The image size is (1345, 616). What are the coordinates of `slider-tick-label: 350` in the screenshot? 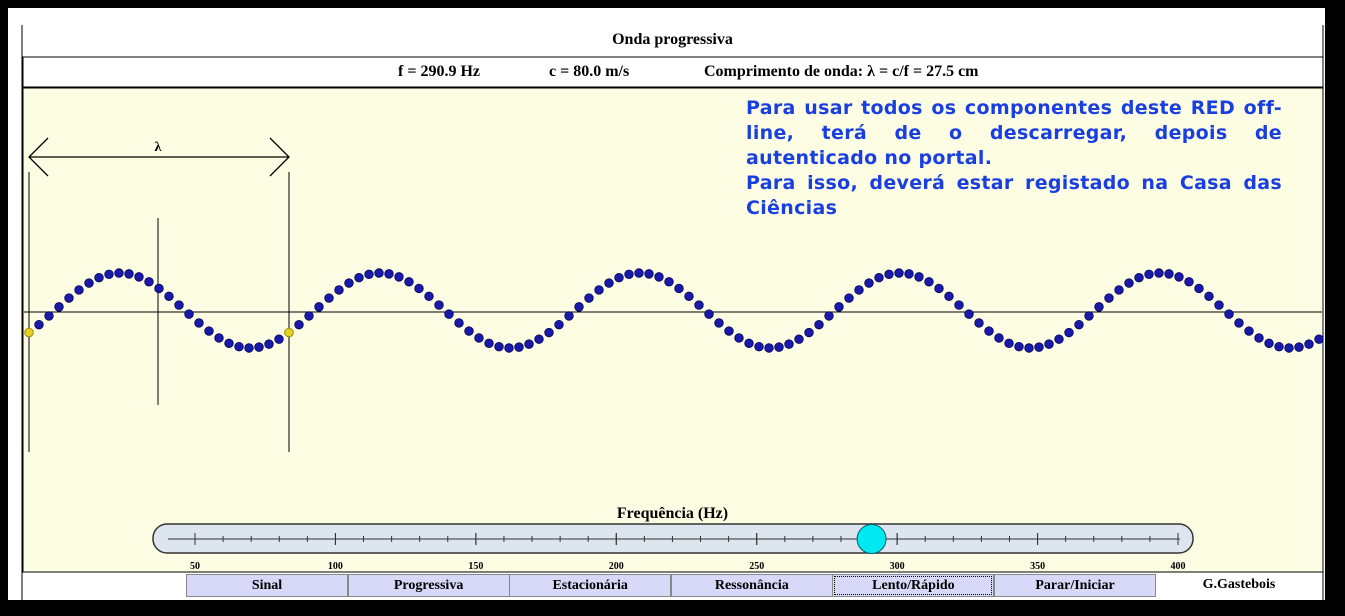 It's located at (1037, 566).